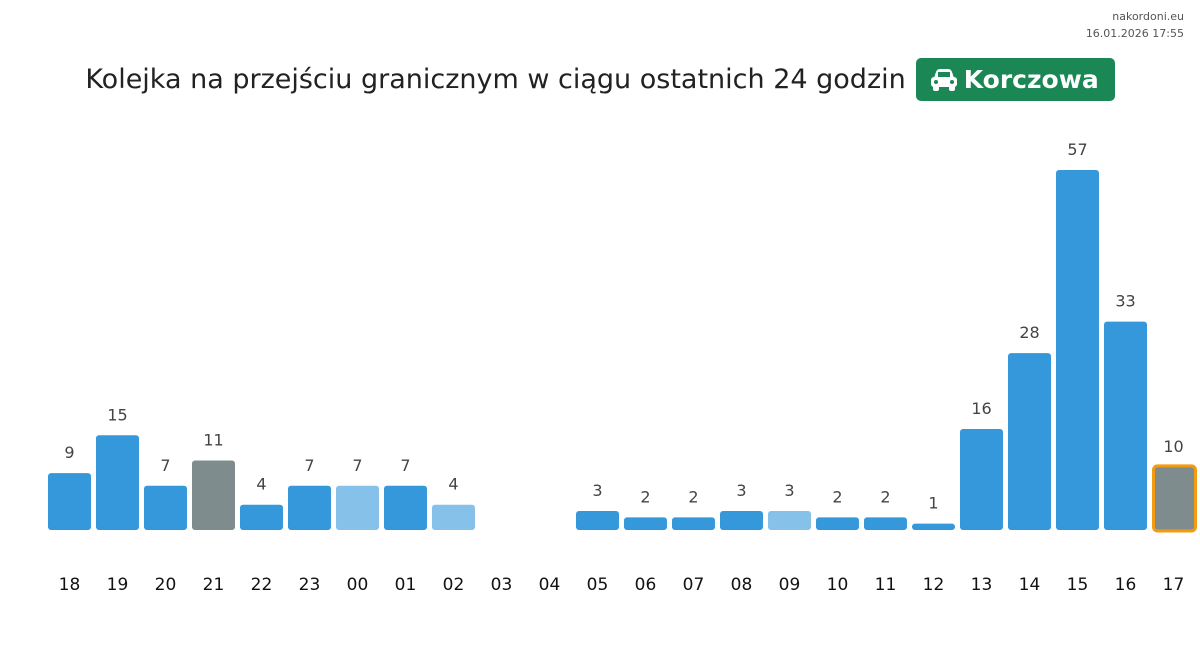 The height and width of the screenshot is (651, 1200). What do you see at coordinates (166, 585) in the screenshot?
I see `x-tick-label: 20` at bounding box center [166, 585].